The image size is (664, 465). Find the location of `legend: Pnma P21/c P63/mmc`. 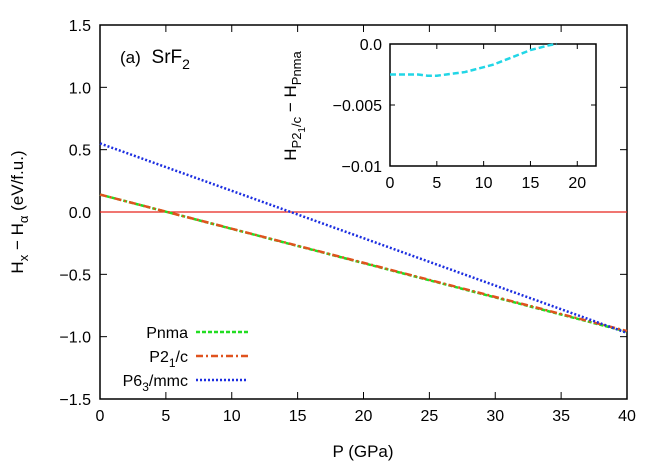

legend: Pnma P21/c P63/mmc is located at coordinates (185, 359).